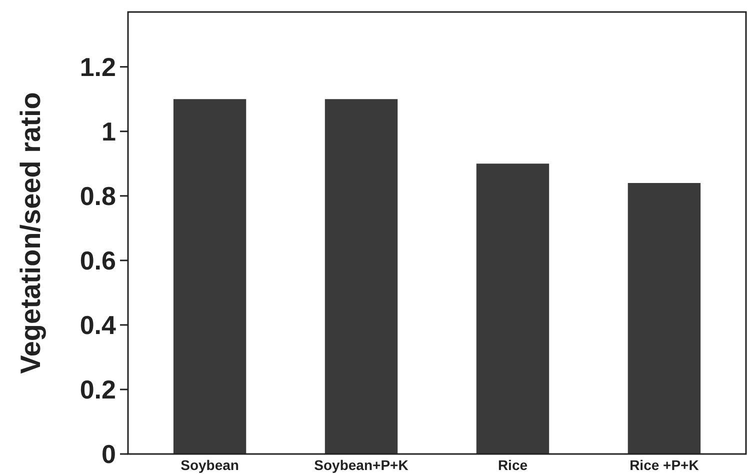 This screenshot has height=474, width=752. What do you see at coordinates (513, 465) in the screenshot?
I see `x-tick-label: Rice` at bounding box center [513, 465].